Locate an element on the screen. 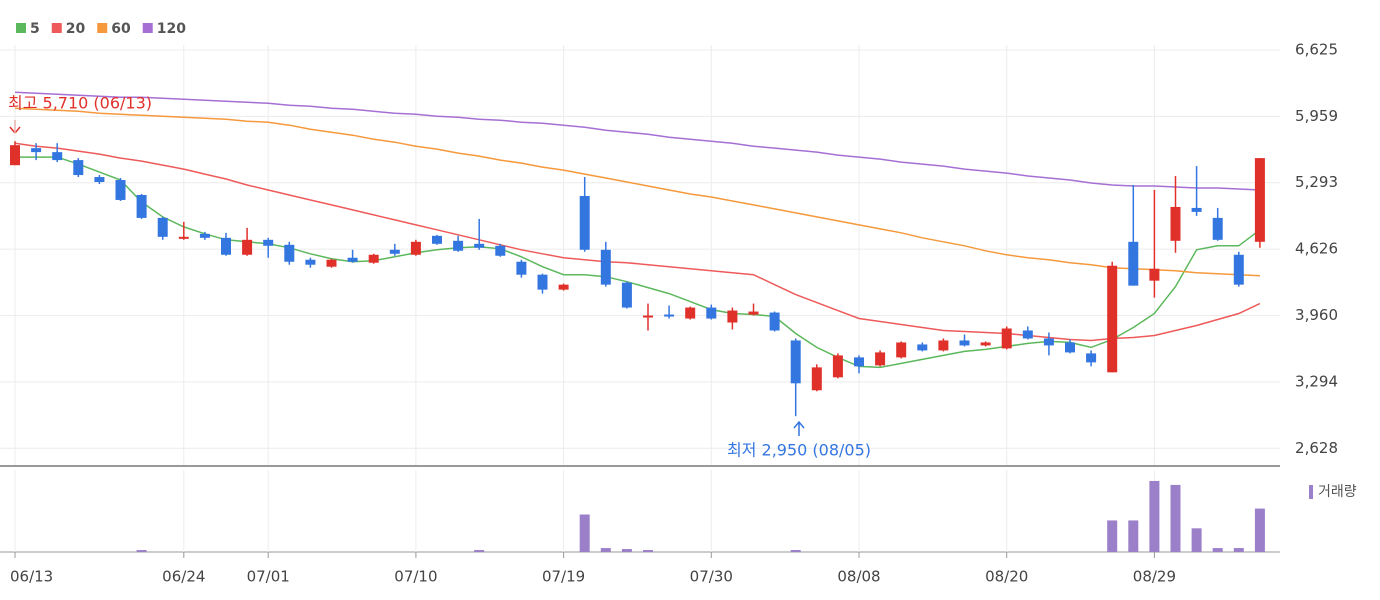  legend-label: 20 is located at coordinates (76, 29).